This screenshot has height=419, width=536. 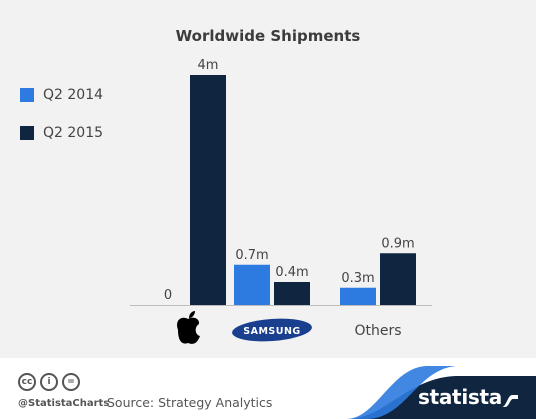 I want to click on chart-title: Worldwide Shipments, so click(x=268, y=36).